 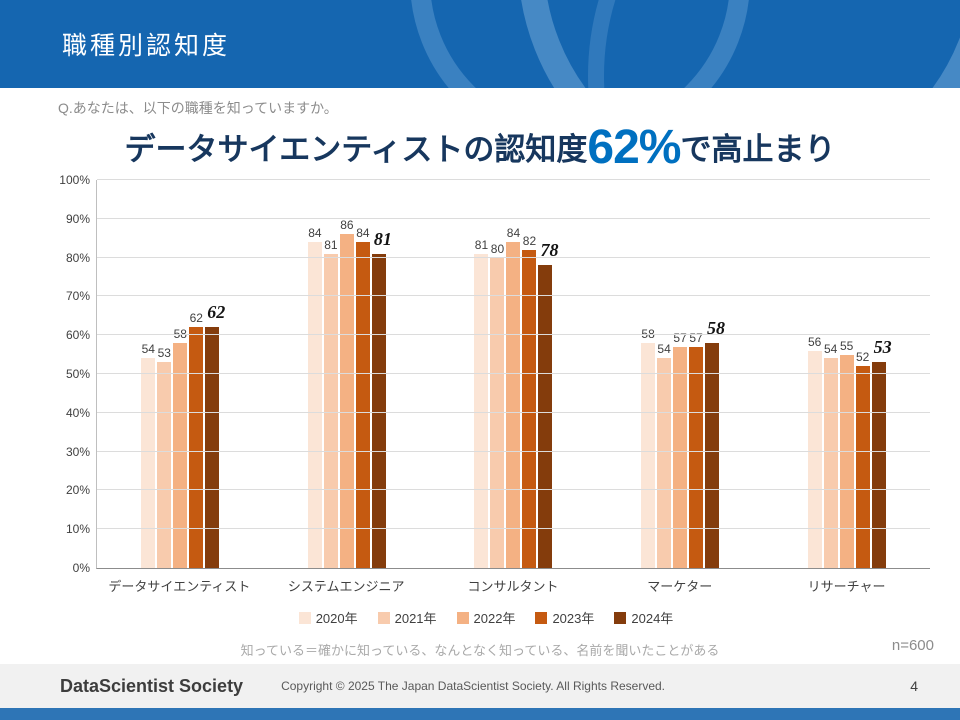 I want to click on legend-label: 2021年, so click(x=415, y=618).